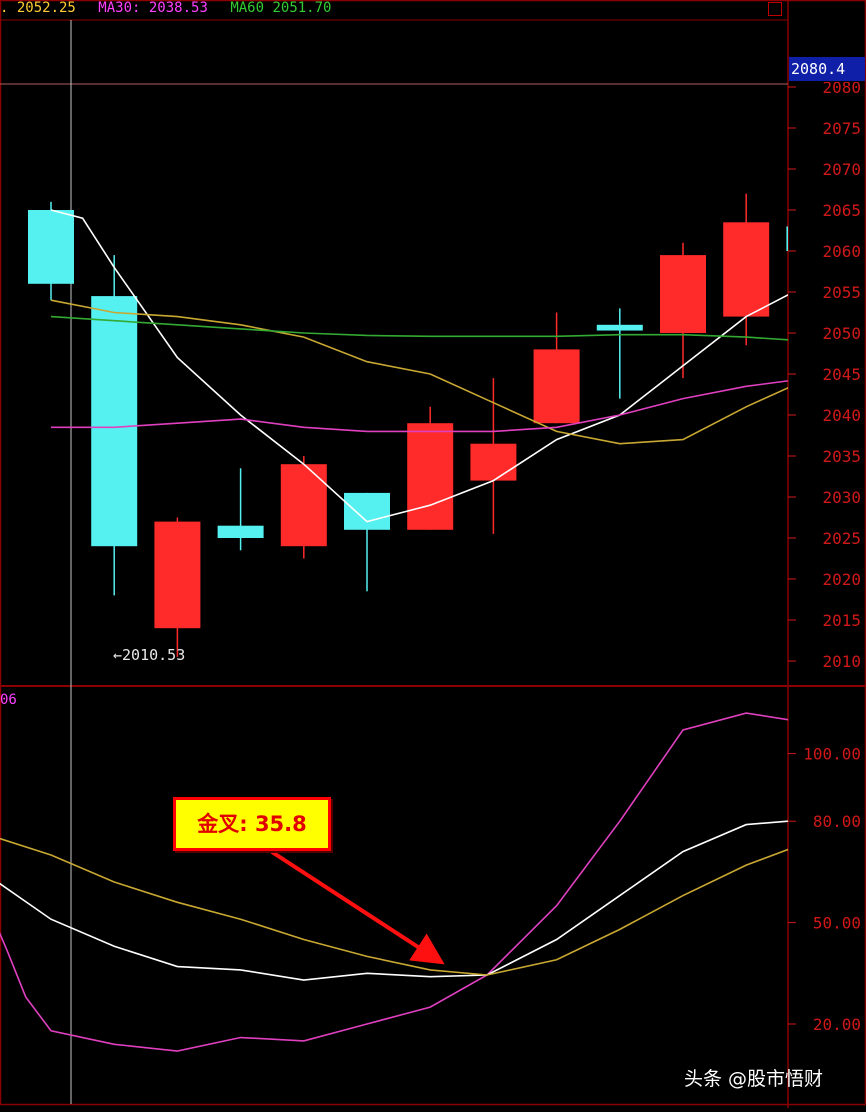  I want to click on golden-cross-callout: 金叉: 35.8, so click(252, 824).